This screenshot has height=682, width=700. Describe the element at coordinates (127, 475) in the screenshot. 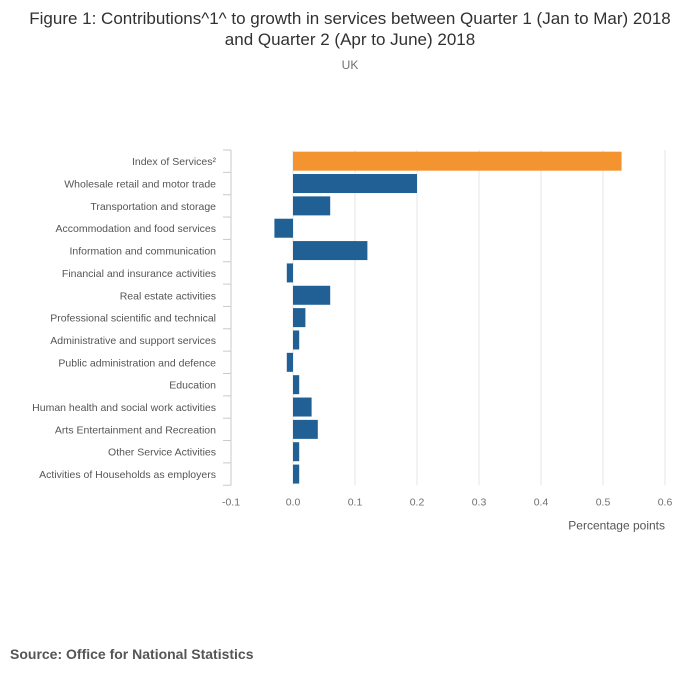

I see `category-label: Activities of Households as employers` at that location.